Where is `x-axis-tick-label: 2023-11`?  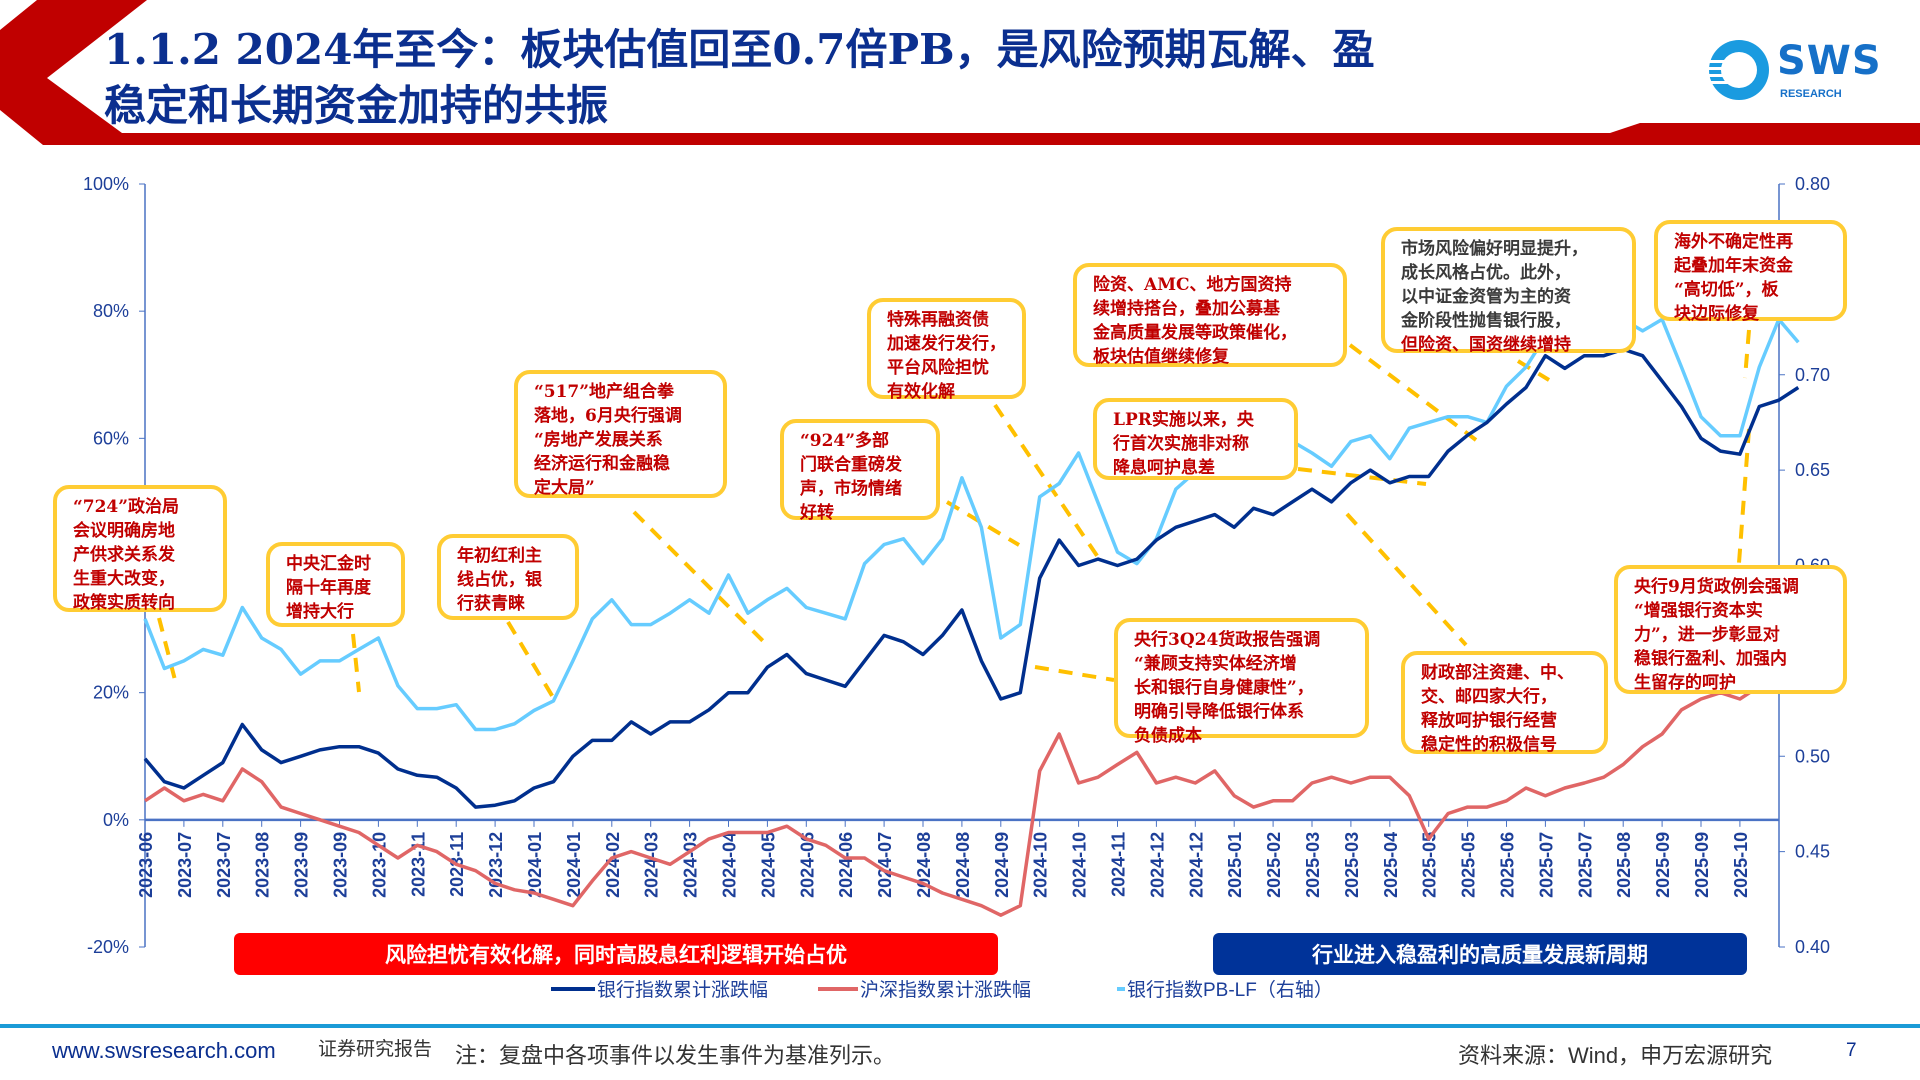 x-axis-tick-label: 2023-11 is located at coordinates (418, 864).